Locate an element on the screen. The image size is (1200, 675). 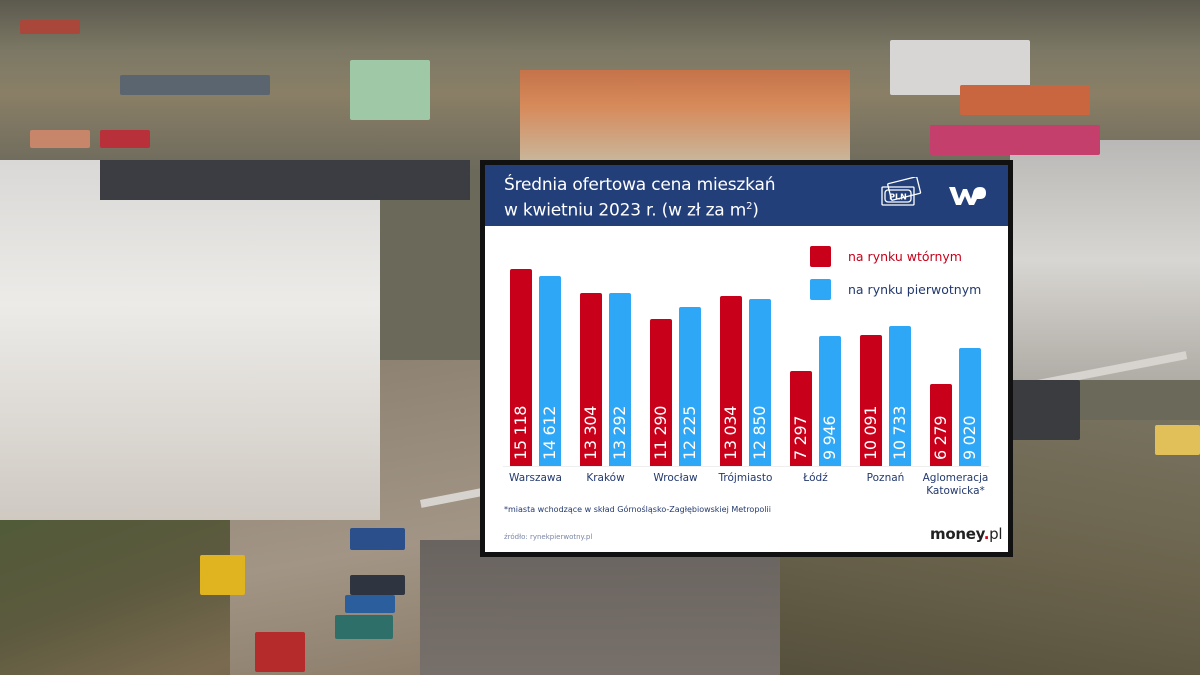
bar-secondary-market: 10 091 is located at coordinates (871, 400).